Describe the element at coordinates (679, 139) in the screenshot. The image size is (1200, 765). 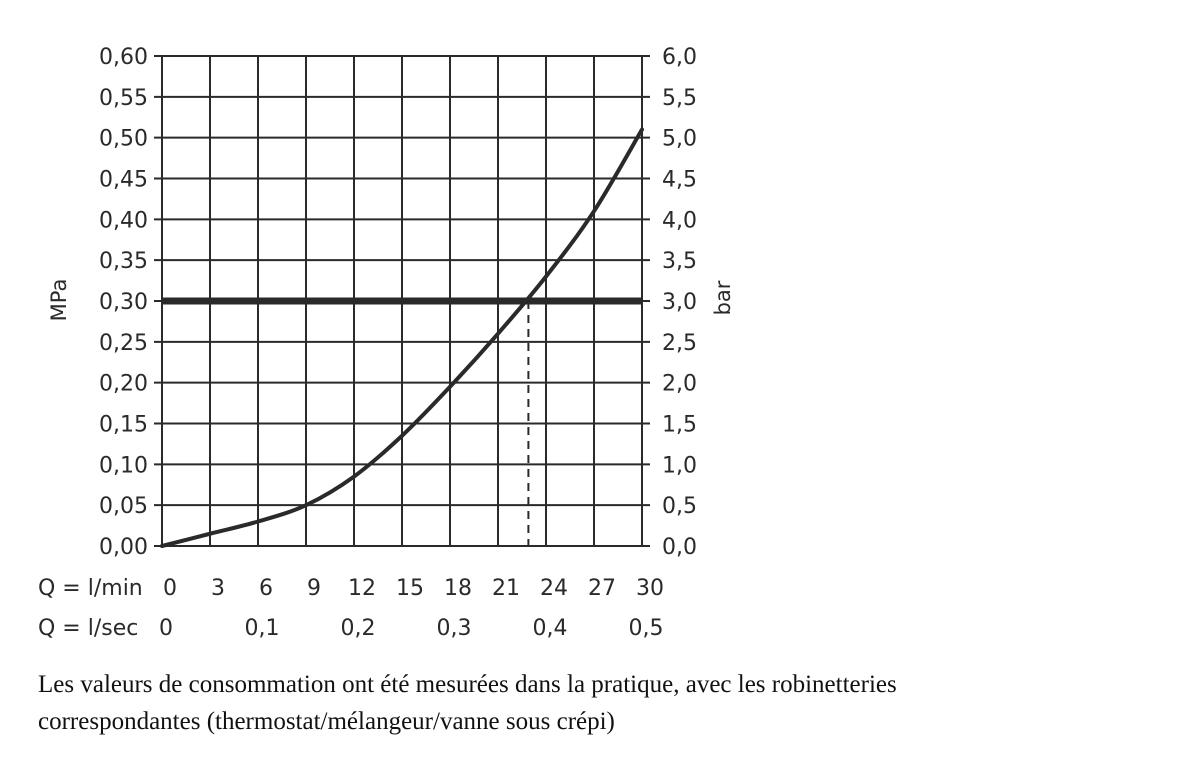
I see `right-tick-label: 5,0` at that location.